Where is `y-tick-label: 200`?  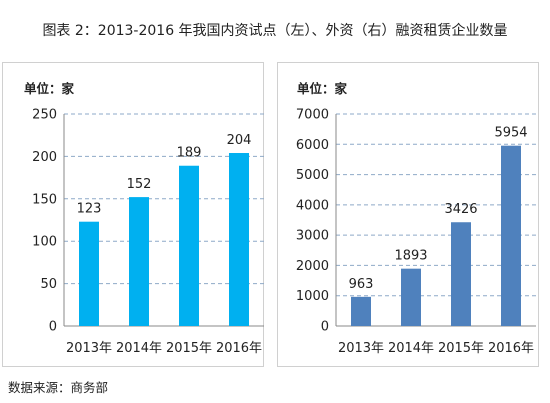
y-tick-label: 200 is located at coordinates (44, 157).